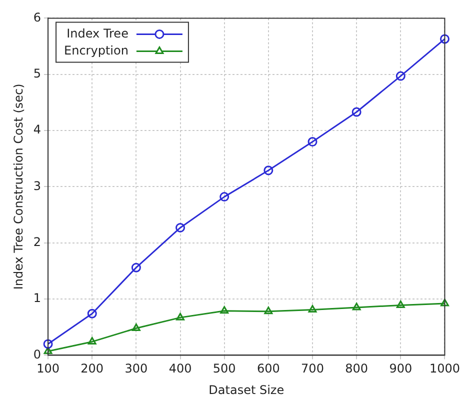 This screenshot has width=471, height=410. Describe the element at coordinates (444, 369) in the screenshot. I see `x-tick-label: 1000` at that location.